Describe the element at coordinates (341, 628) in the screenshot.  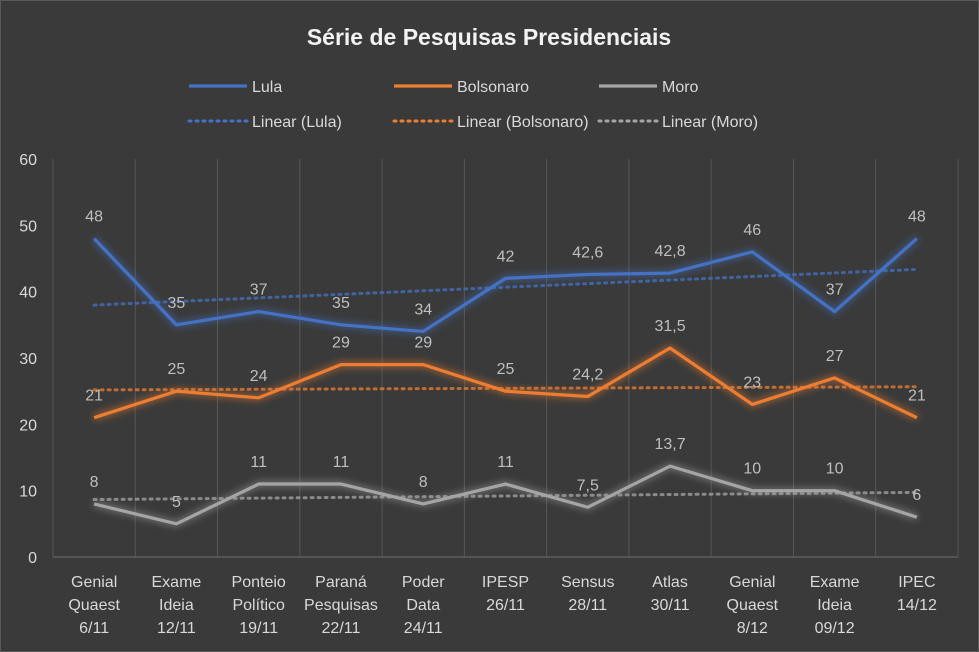
I see `x-category-line: 22/11` at that location.